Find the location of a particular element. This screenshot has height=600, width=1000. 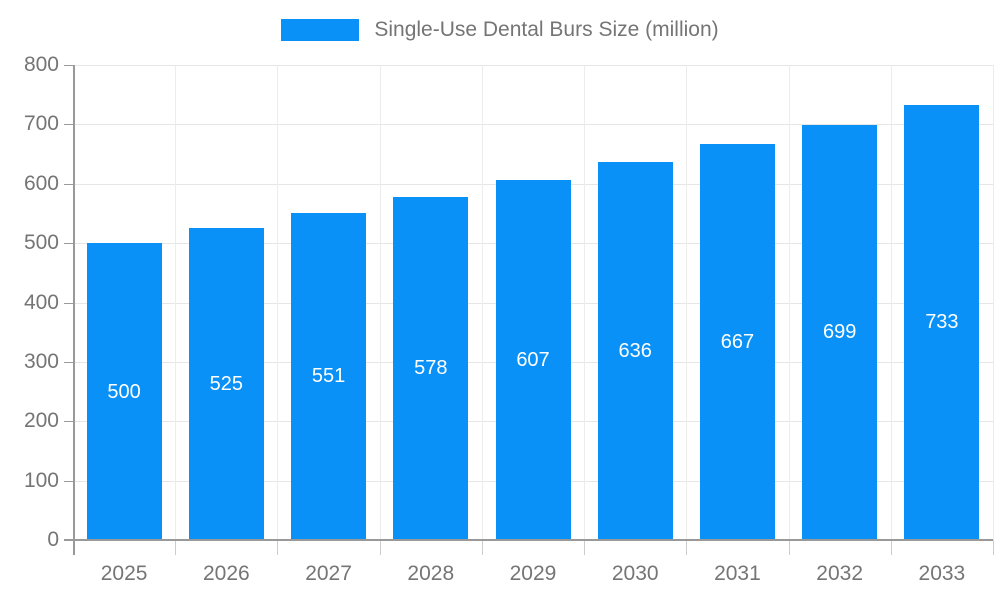

x-axis-line is located at coordinates (528, 540).